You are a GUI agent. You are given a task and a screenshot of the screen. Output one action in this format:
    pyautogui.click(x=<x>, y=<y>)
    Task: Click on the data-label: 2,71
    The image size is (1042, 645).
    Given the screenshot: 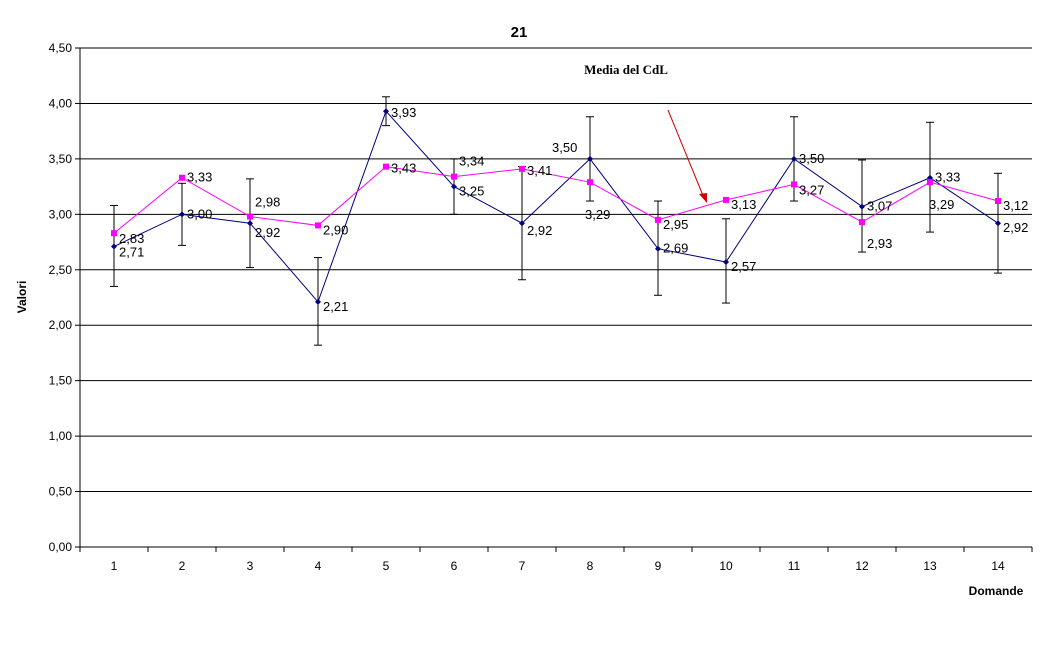 What is the action you would take?
    pyautogui.click(x=131, y=251)
    